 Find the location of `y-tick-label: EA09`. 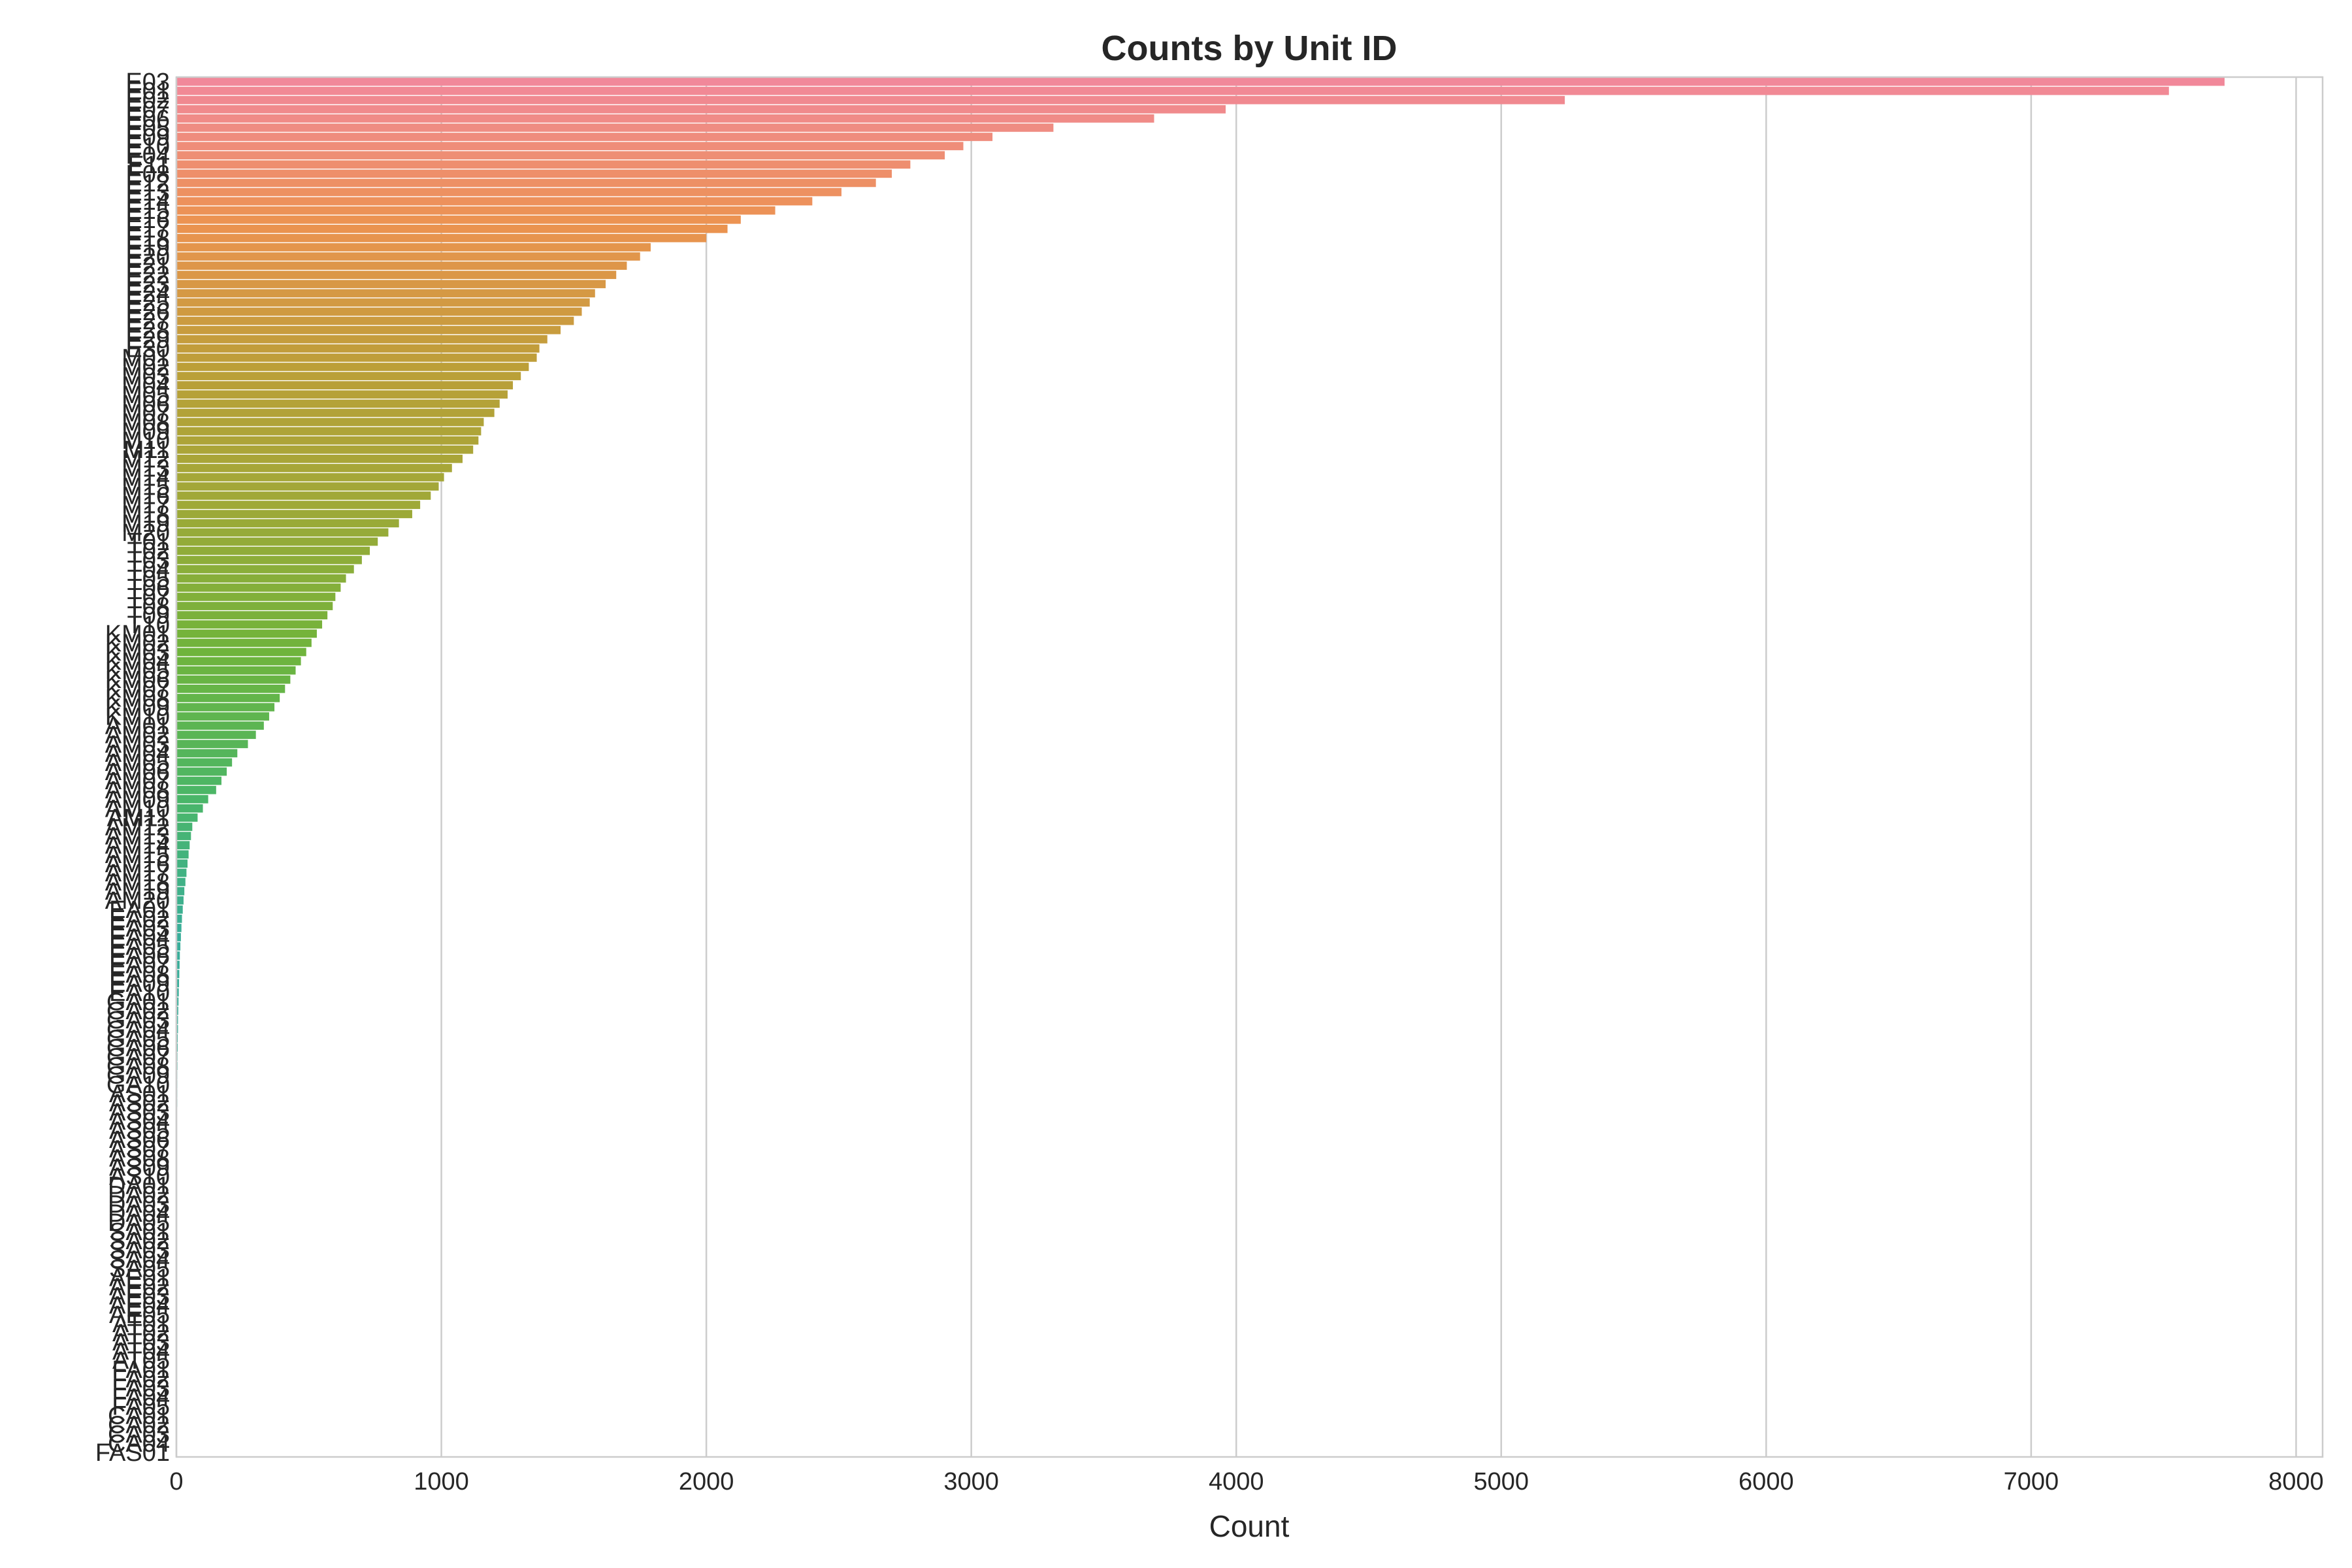

y-tick-label: EA09 is located at coordinates (139, 984).